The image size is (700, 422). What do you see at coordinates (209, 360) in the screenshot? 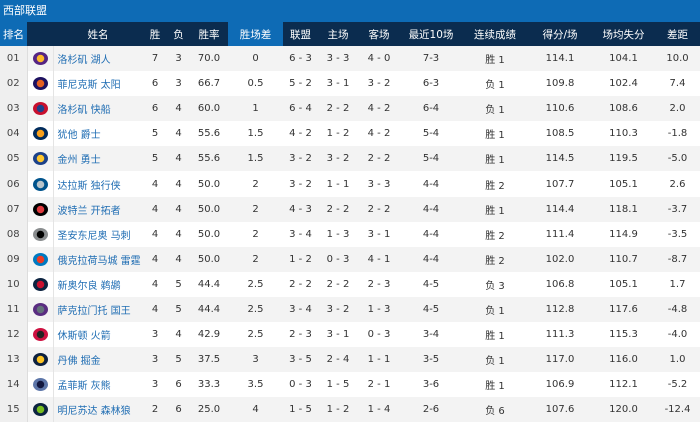
I see `cell-win-pct: 37.5` at bounding box center [209, 360].